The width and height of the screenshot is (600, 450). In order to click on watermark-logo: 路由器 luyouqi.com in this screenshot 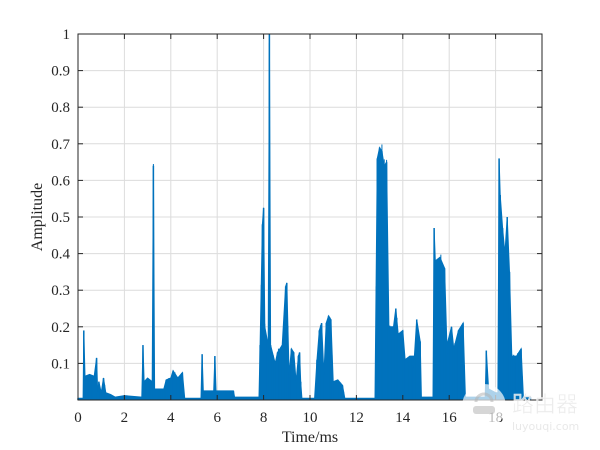, I will do `click(531, 408)`.